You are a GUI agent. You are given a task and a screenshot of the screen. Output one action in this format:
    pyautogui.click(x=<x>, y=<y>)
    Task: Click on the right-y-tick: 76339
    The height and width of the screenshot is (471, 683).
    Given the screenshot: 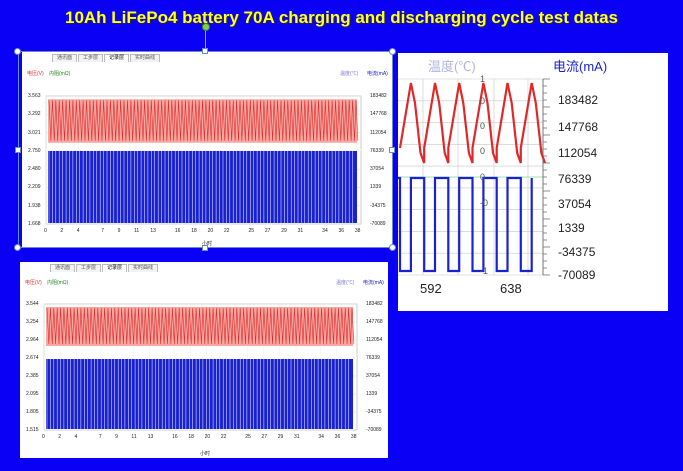 What is the action you would take?
    pyautogui.click(x=373, y=358)
    